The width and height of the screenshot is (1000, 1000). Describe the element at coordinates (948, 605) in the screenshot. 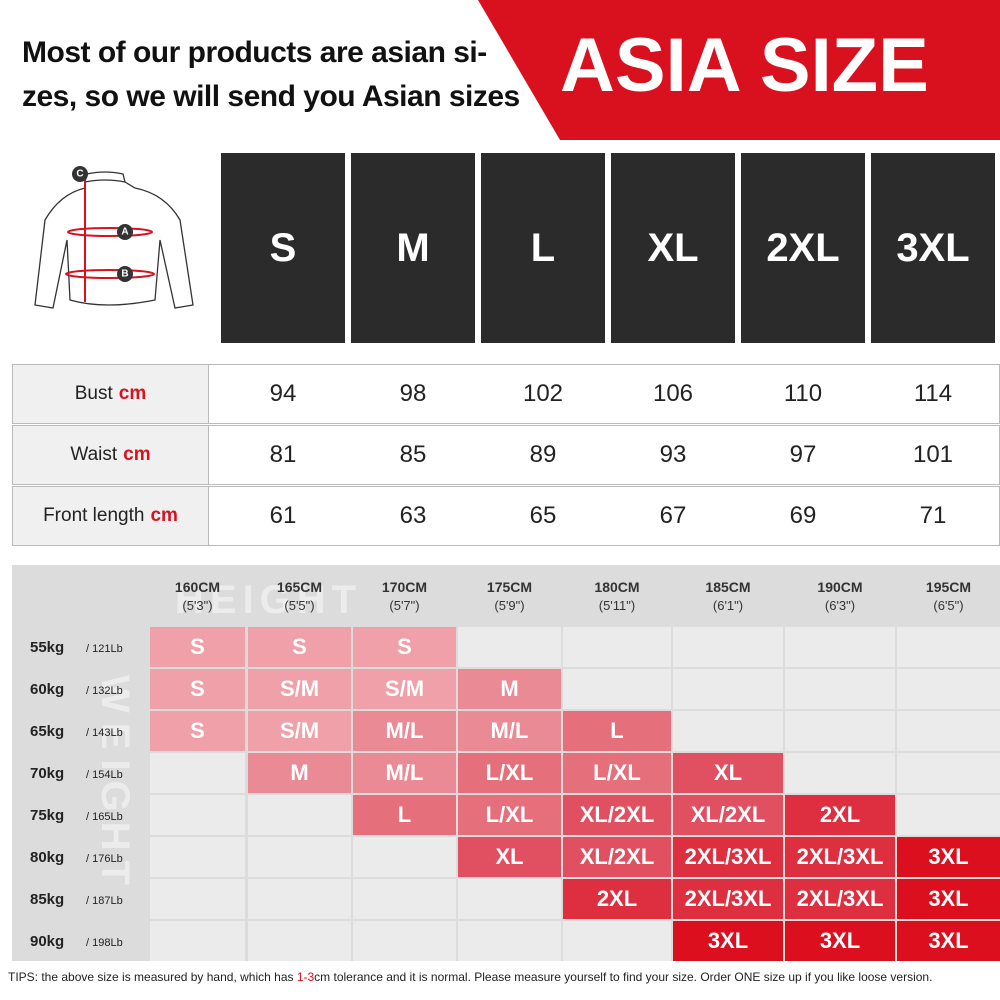

I see `height-ft: (6'5")` at that location.